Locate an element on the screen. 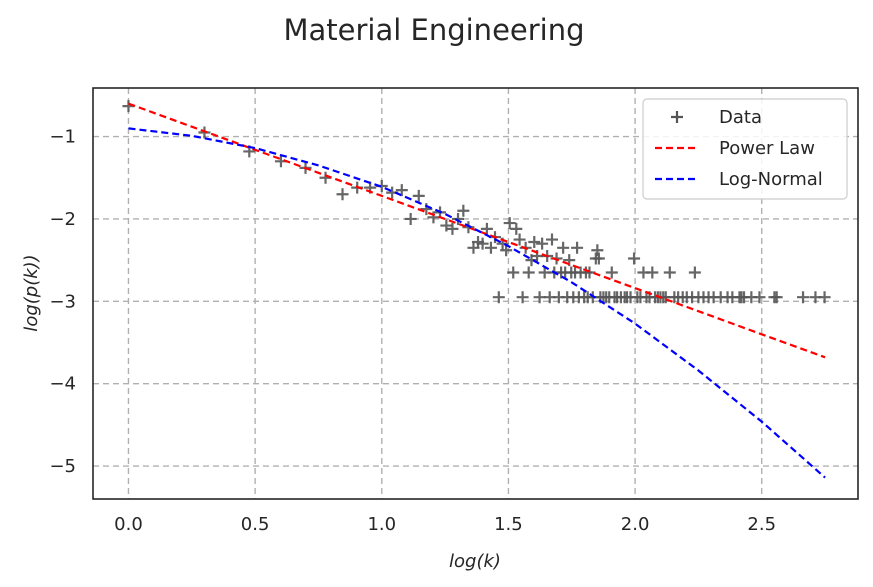 This screenshot has width=873, height=587. x-tick-label: 2.5 is located at coordinates (761, 524).